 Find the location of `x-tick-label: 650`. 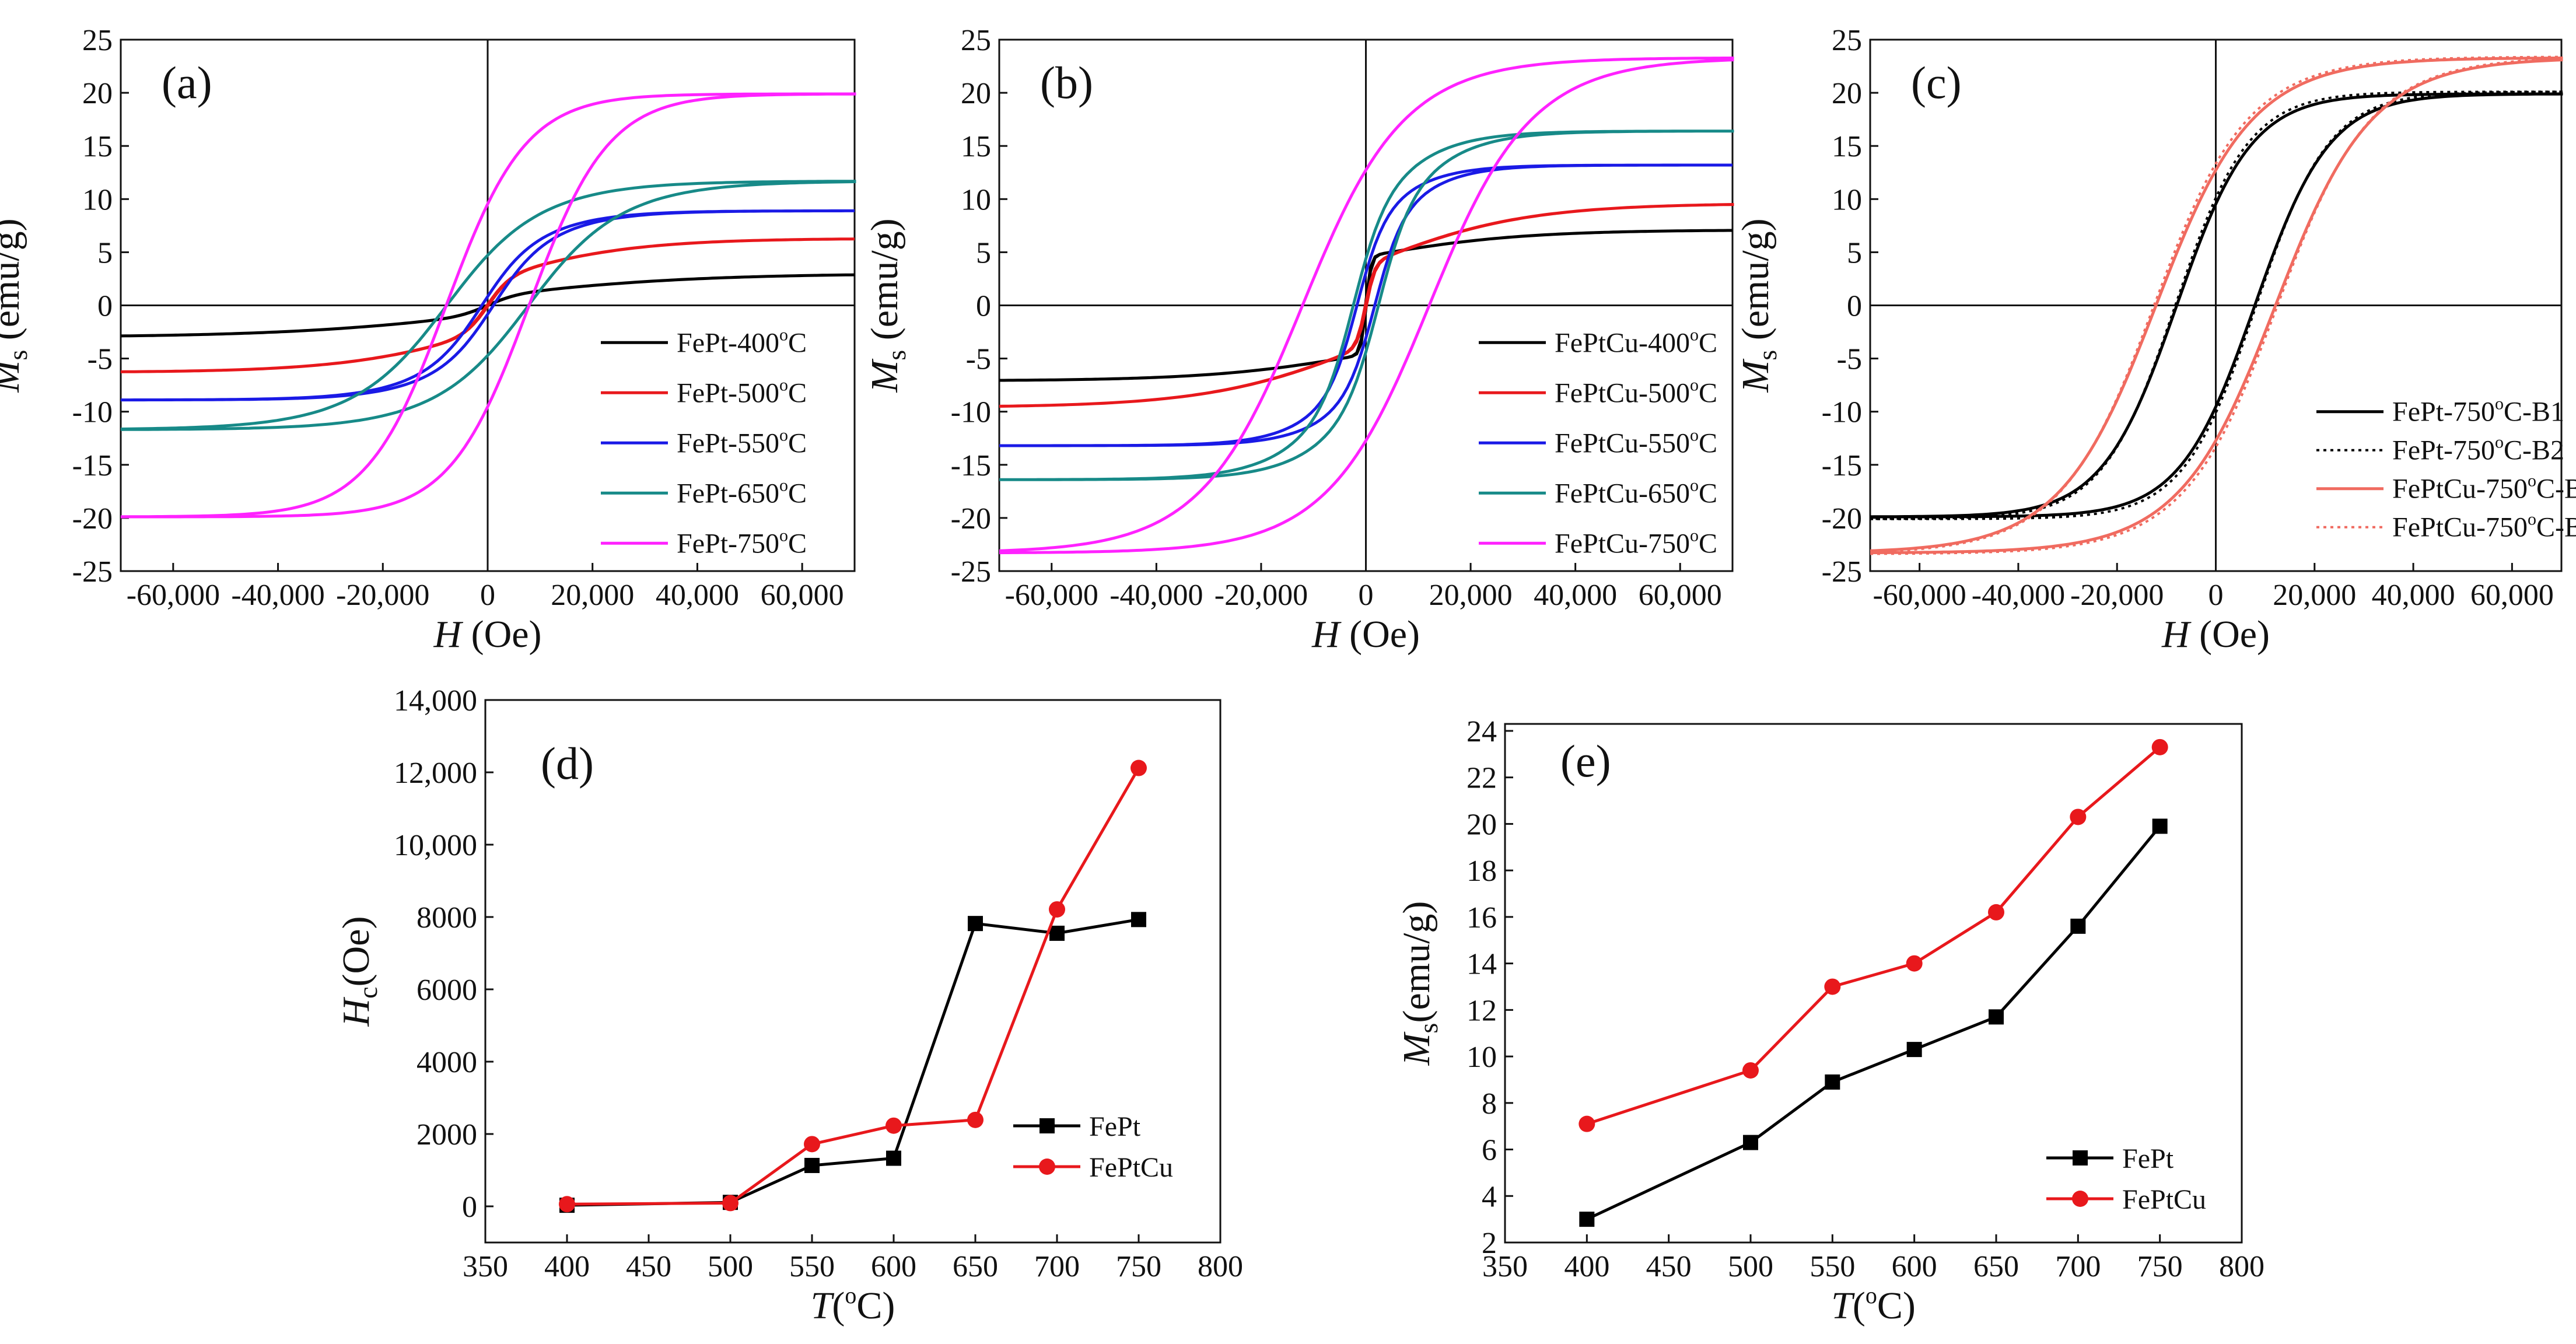

x-tick-label: 650 is located at coordinates (1996, 1266).